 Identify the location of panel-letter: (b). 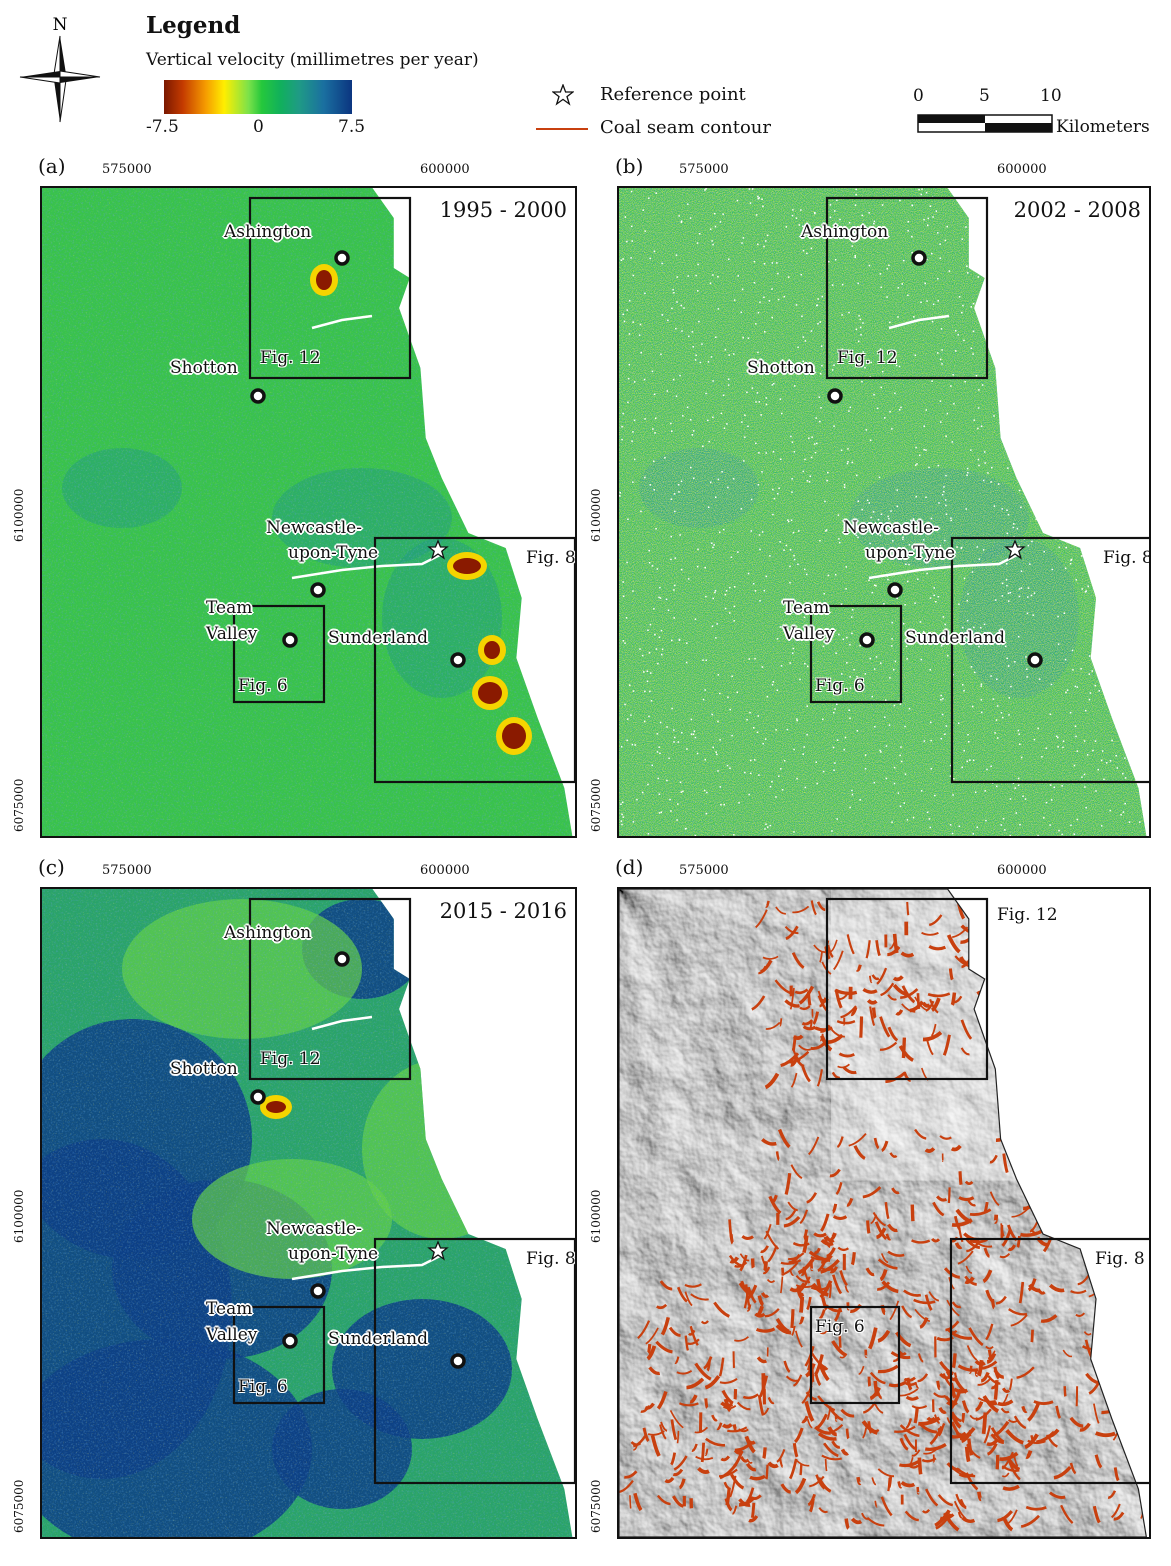
(629, 166).